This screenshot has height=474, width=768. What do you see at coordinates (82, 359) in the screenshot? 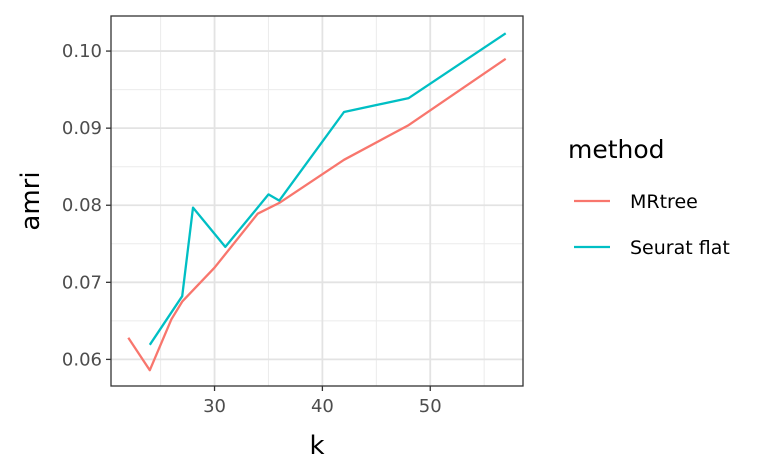
I see `y-tick-label: 0.06` at bounding box center [82, 359].